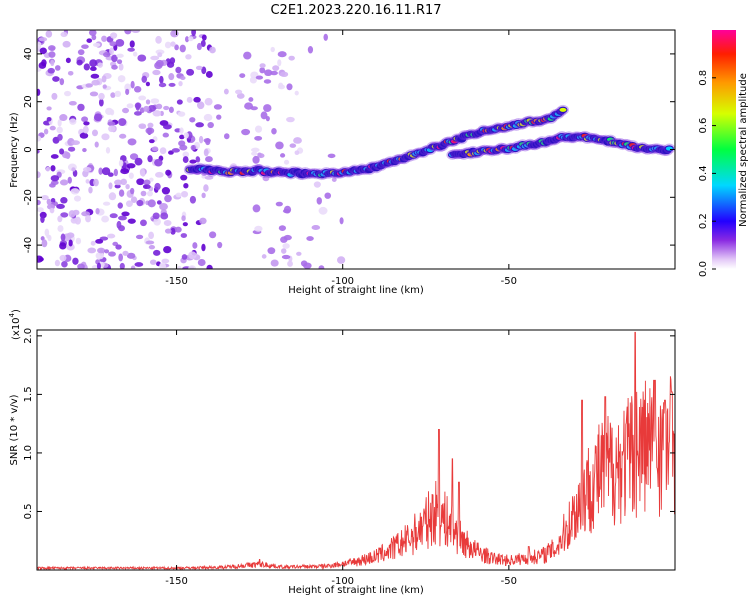 This screenshot has height=600, width=750. I want to click on snr-y-axis-label: SNR (10 * v/v), so click(14, 429).